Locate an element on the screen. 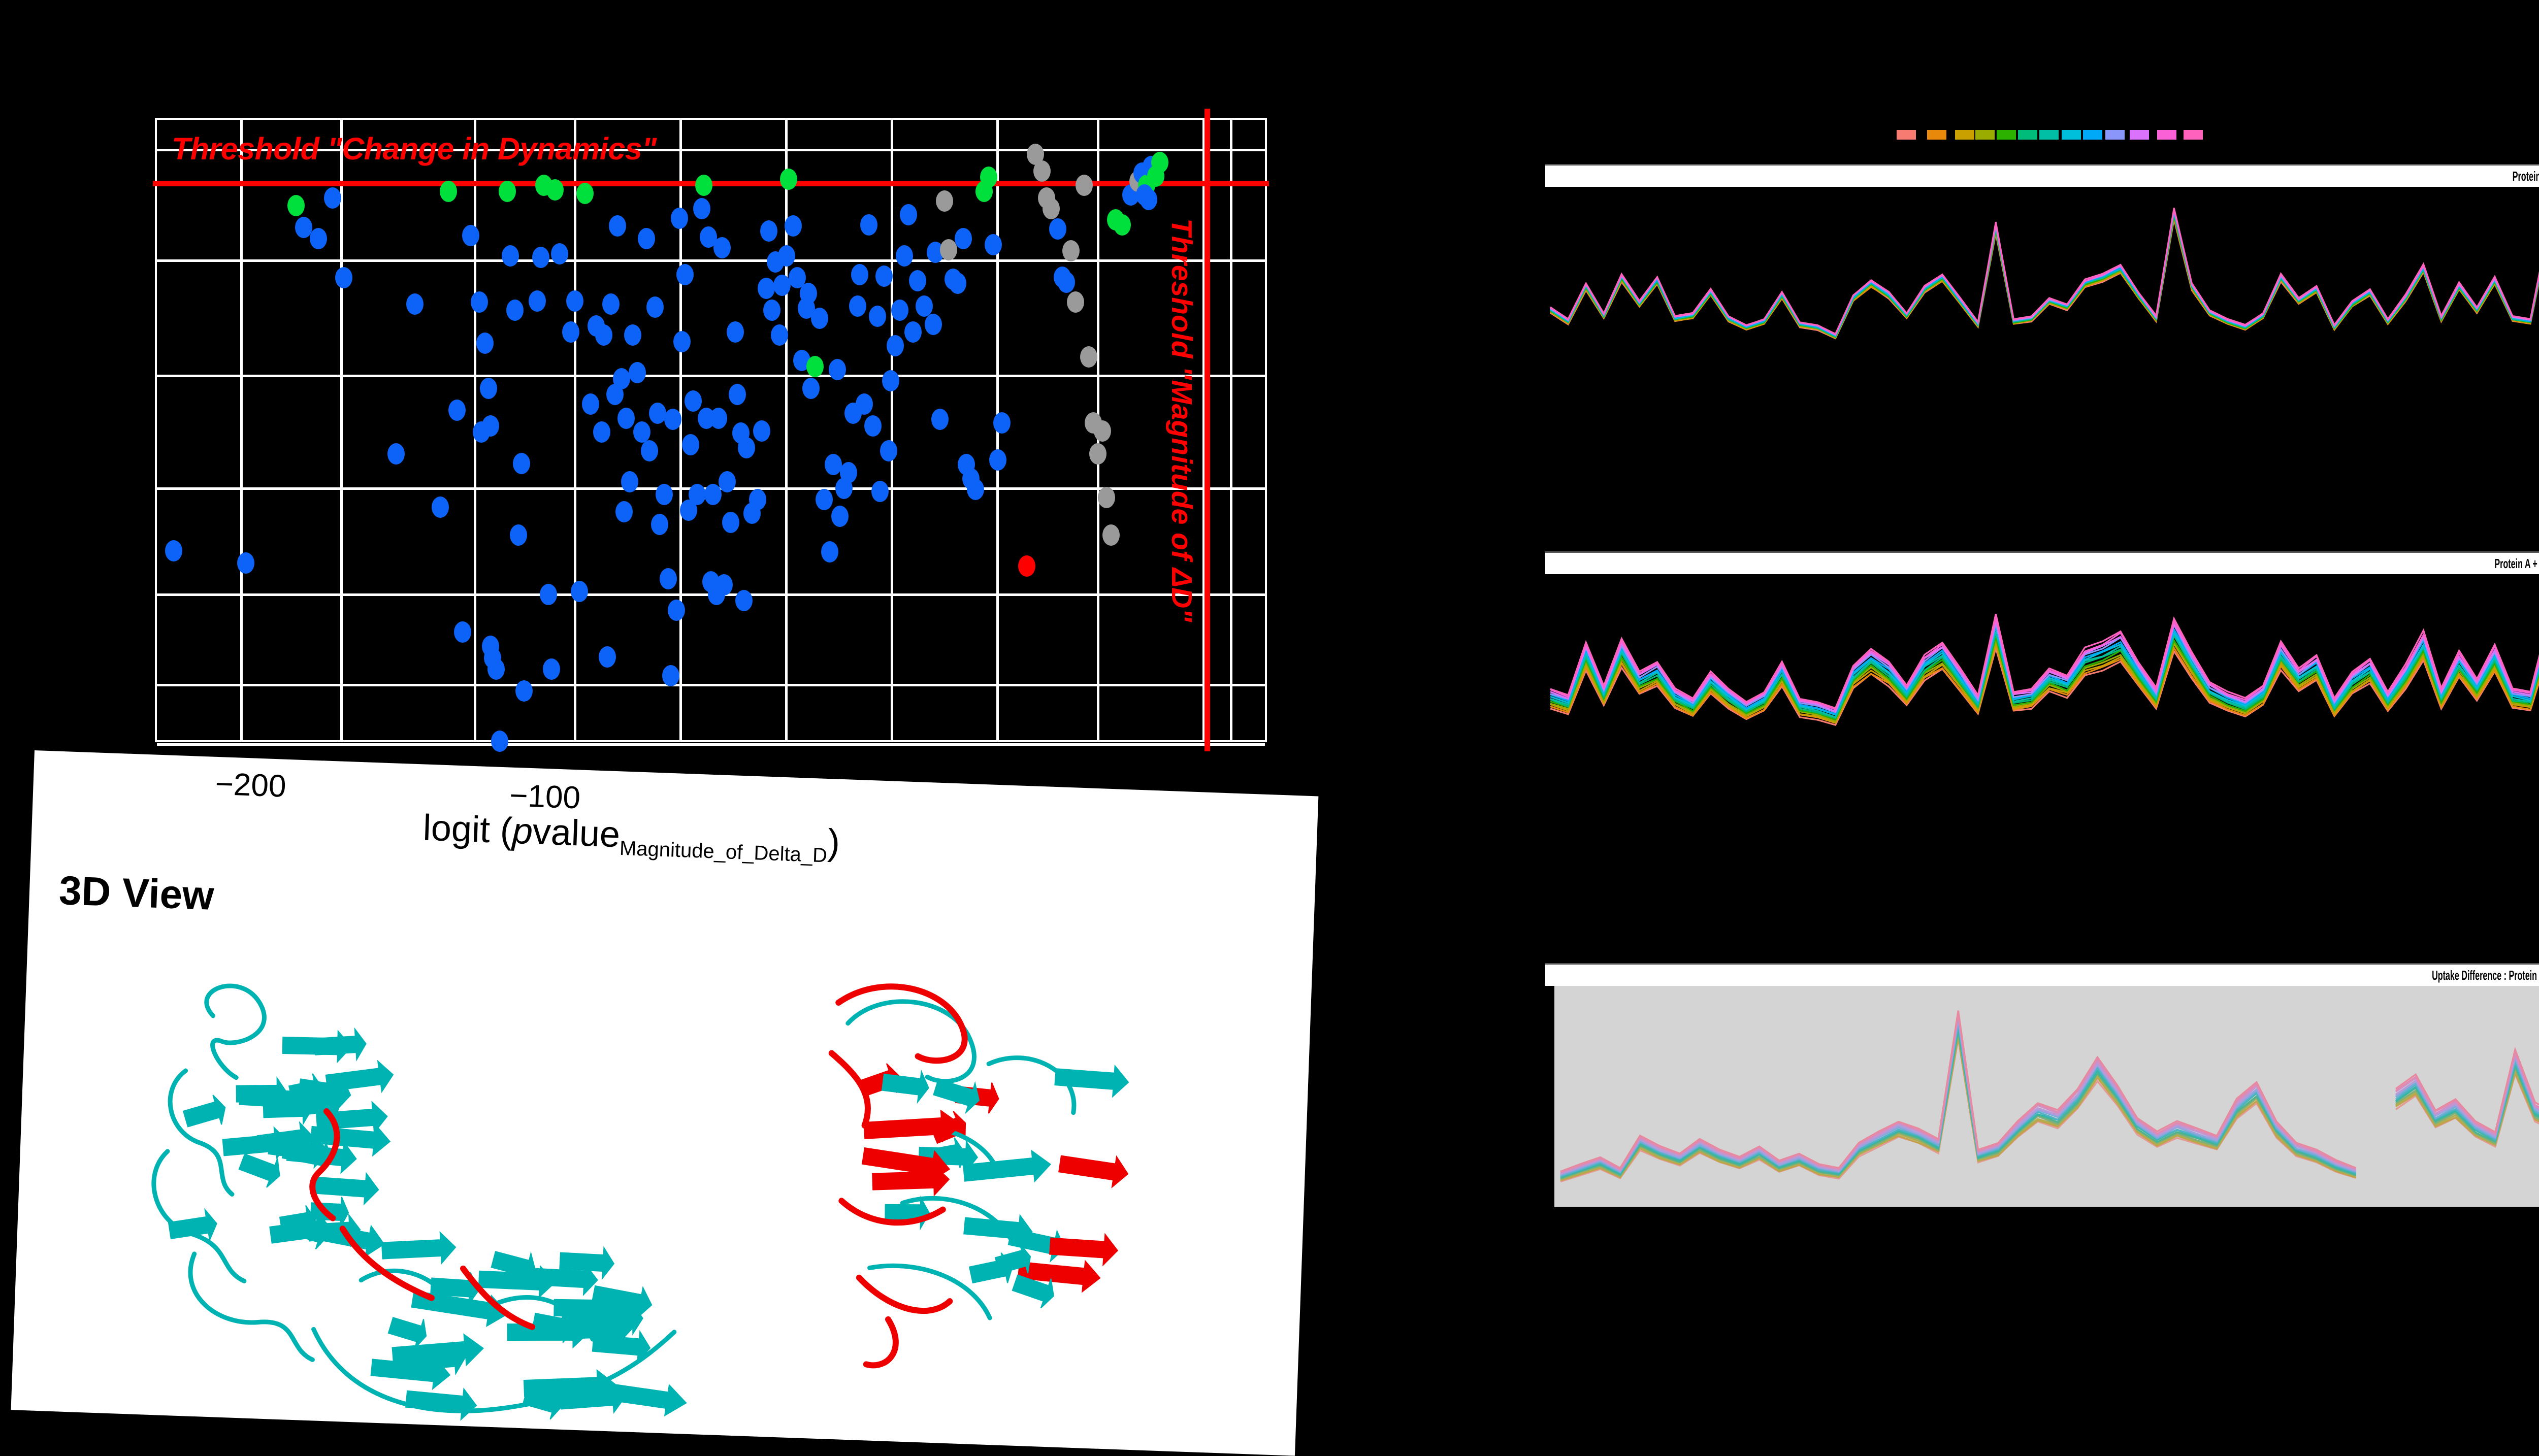  timepoint-legend is located at coordinates (2001, 136).